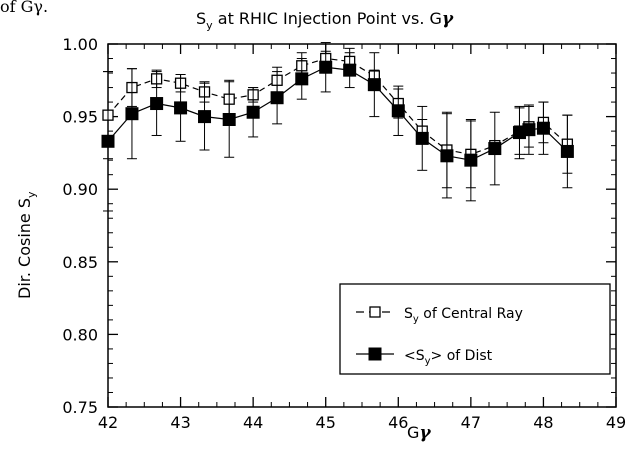  What do you see at coordinates (425, 433) in the screenshot?
I see `x-axis-label-gamma: γ` at bounding box center [425, 433].